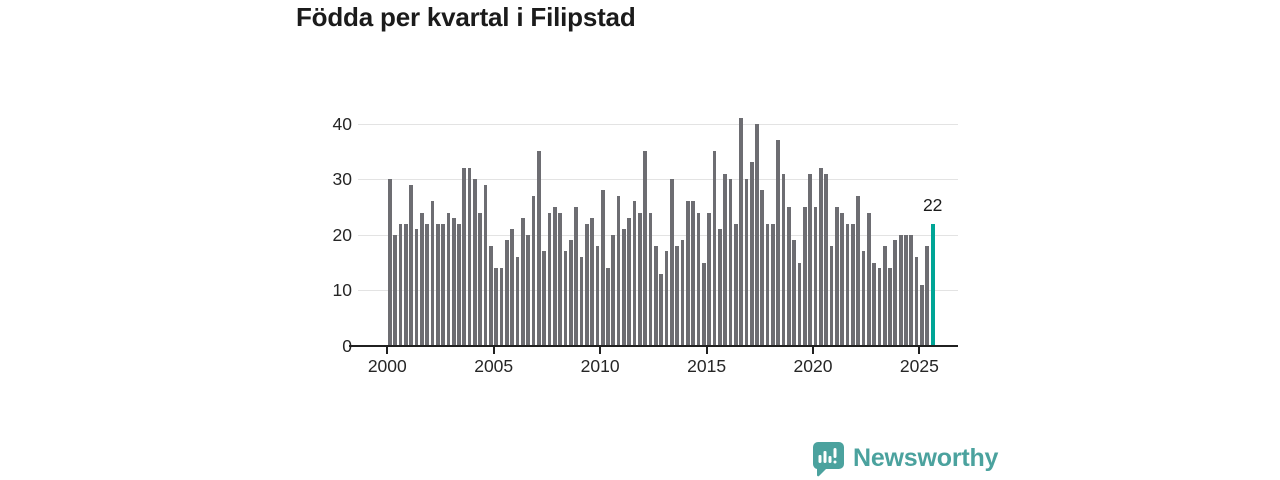 The height and width of the screenshot is (480, 1280). I want to click on newsworthy-logo: Newsworthy, so click(904, 458).